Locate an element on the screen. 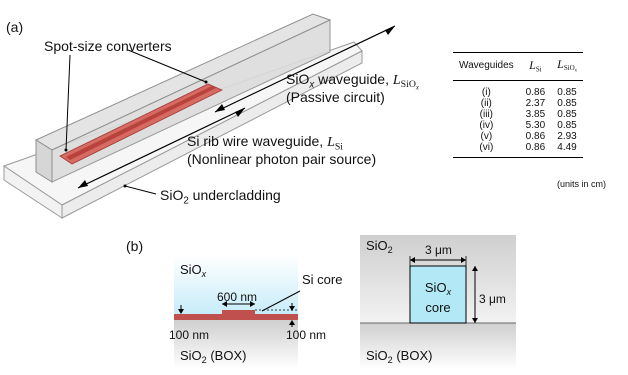 The image size is (628, 375). left-siox-label: SiOx is located at coordinates (193, 271).